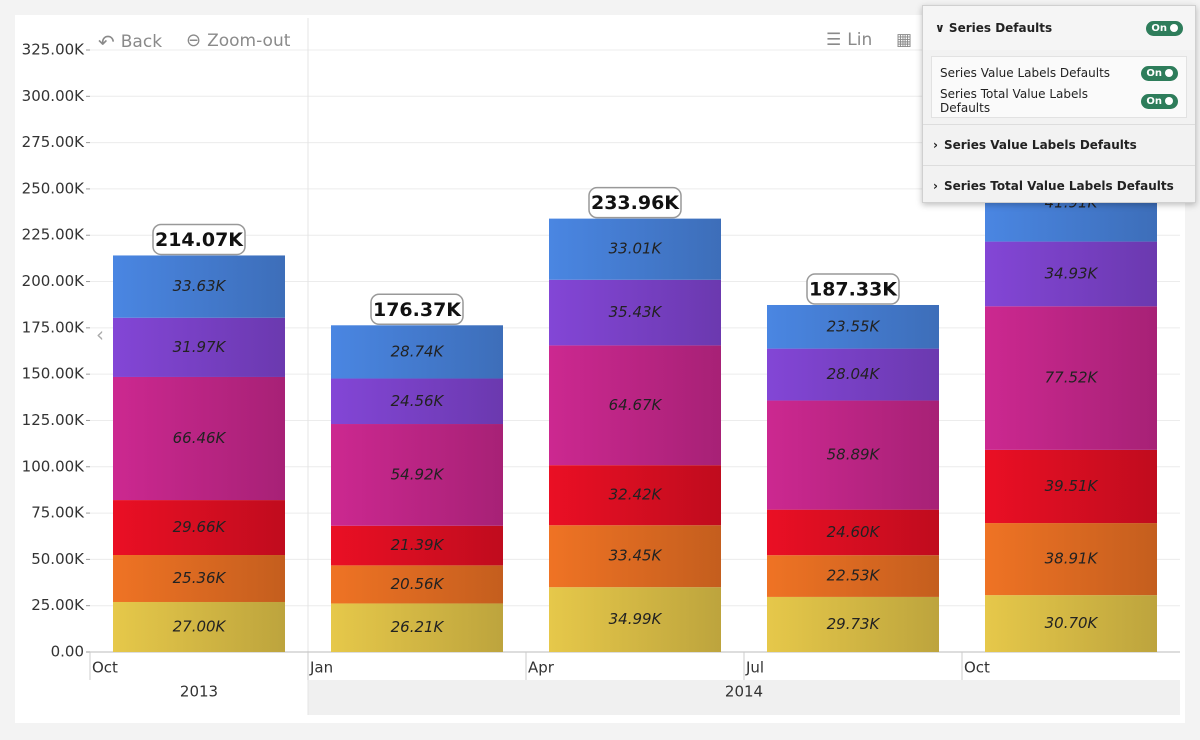 This screenshot has width=1200, height=740. I want to click on value-label: 38.91K, so click(1072, 559).